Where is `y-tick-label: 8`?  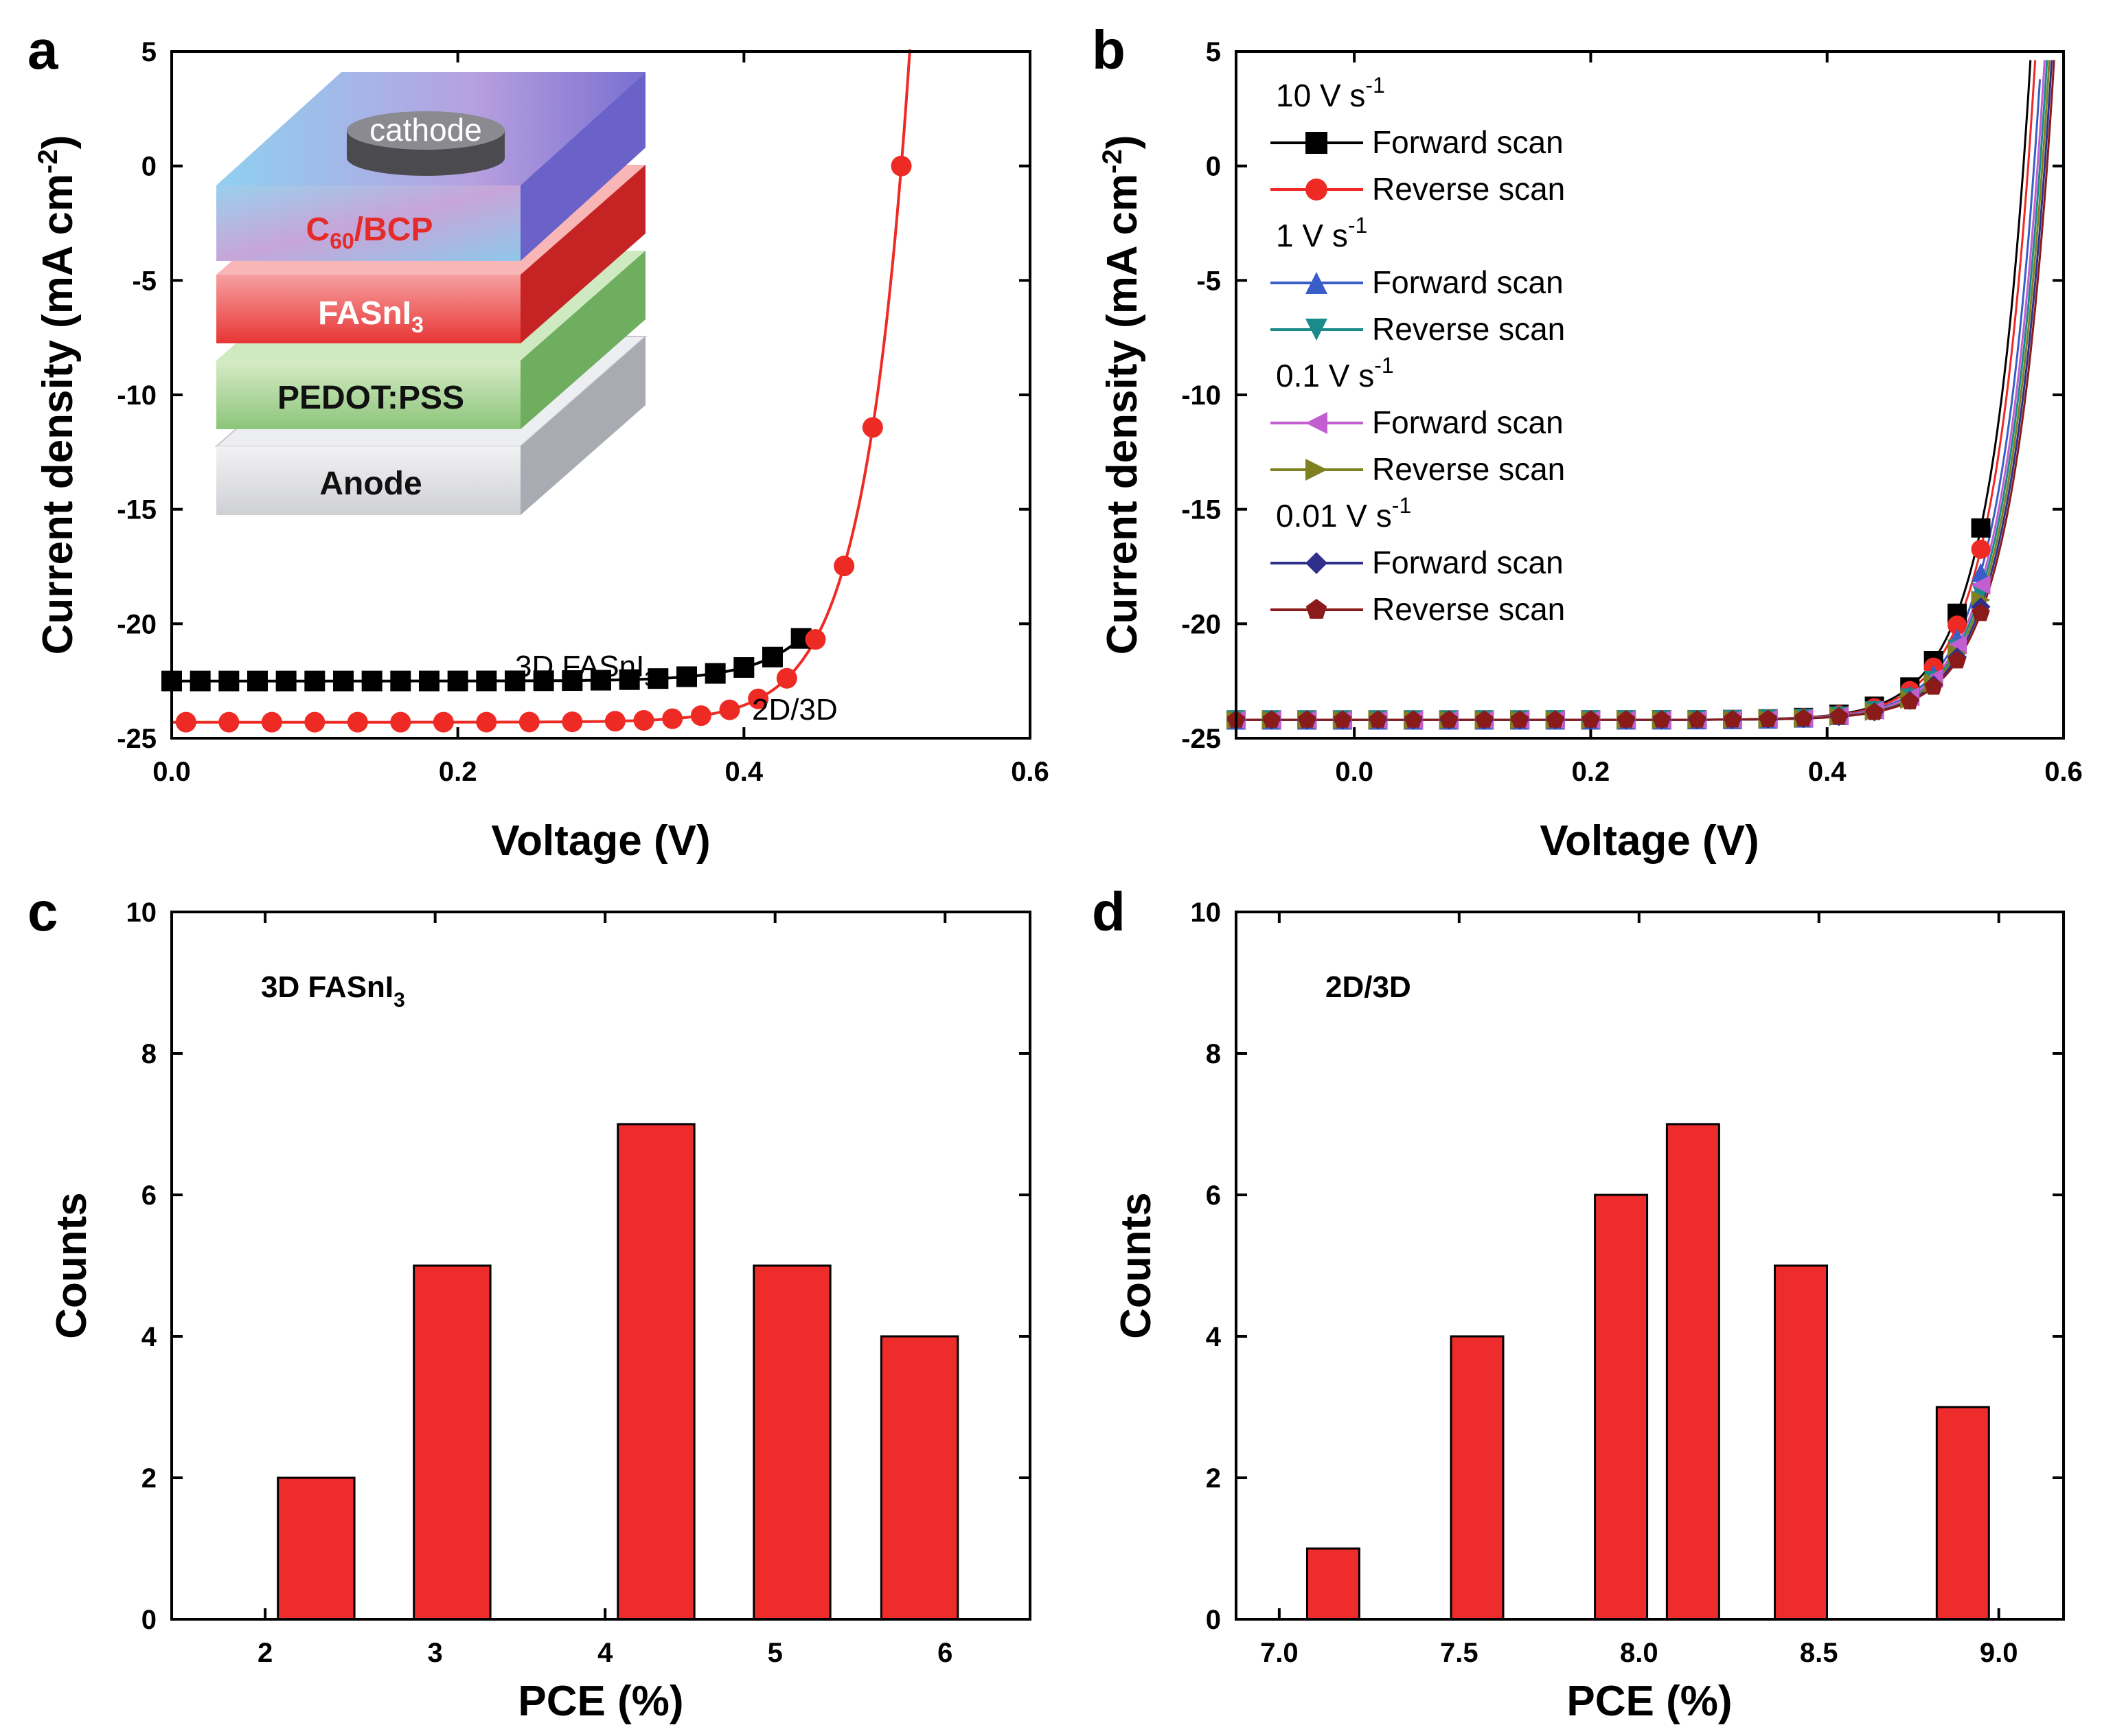
y-tick-label: 8 is located at coordinates (149, 1054).